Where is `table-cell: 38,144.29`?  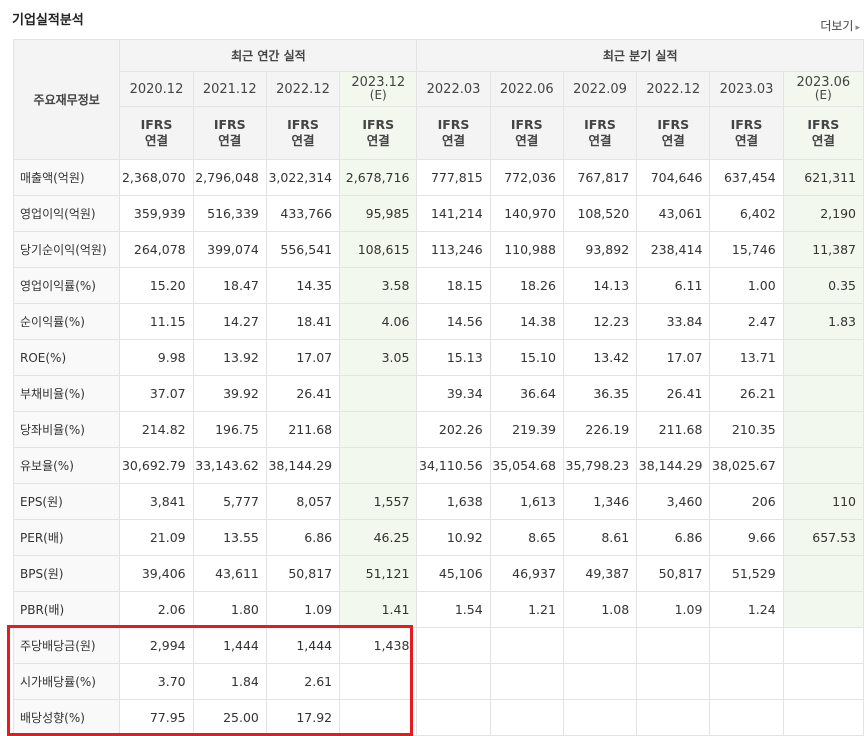 table-cell: 38,144.29 is located at coordinates (303, 465).